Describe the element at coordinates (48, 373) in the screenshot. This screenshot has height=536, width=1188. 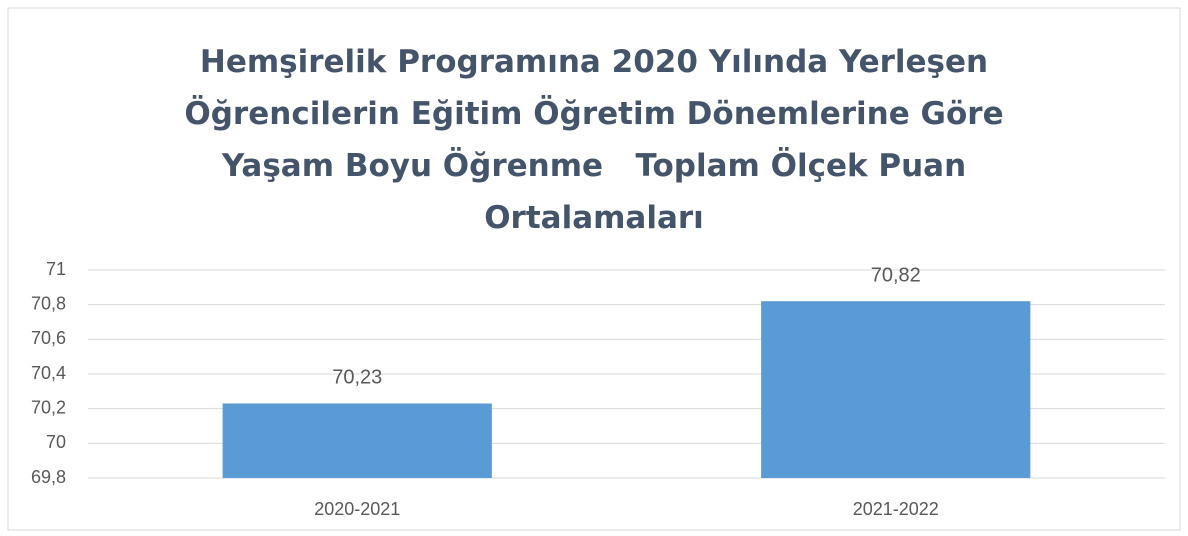
I see `y-tick-label: 70,4` at that location.